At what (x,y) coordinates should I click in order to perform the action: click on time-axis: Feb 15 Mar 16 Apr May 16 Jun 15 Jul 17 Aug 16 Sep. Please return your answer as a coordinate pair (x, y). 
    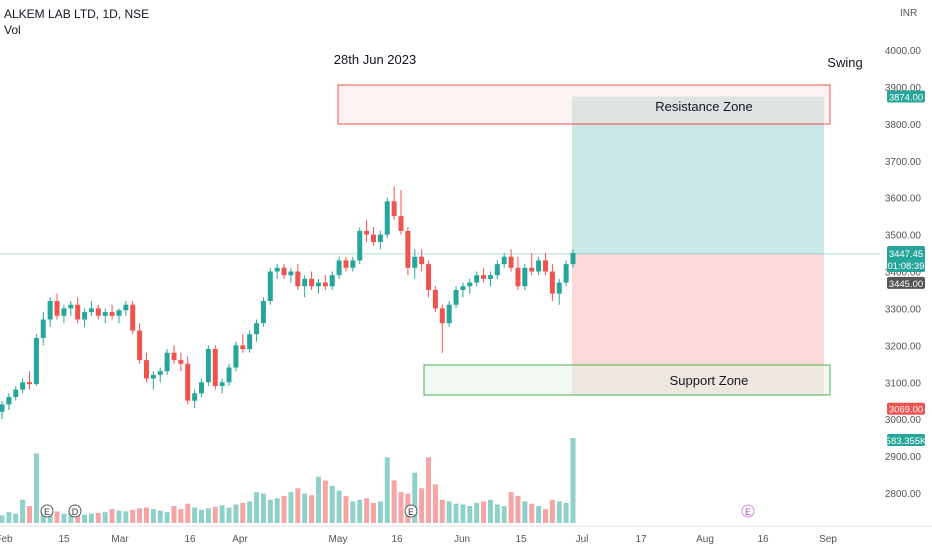
    Looking at the image, I should click on (466, 535).